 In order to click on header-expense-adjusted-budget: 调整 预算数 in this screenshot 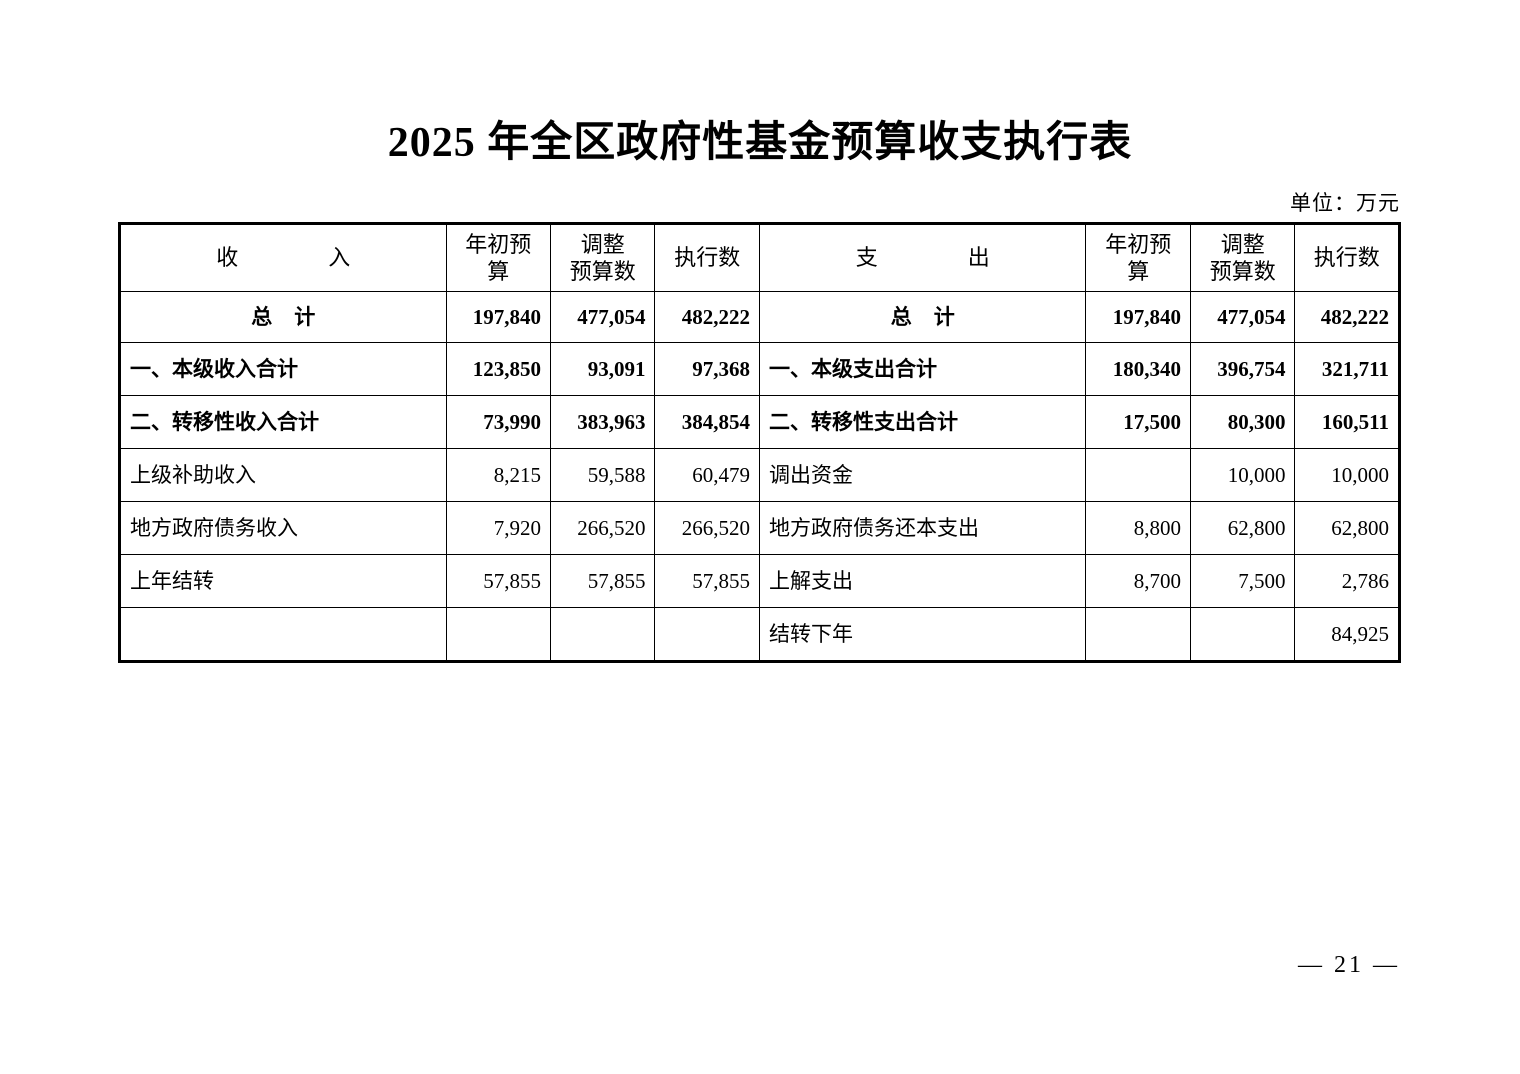, I will do `click(1242, 257)`.